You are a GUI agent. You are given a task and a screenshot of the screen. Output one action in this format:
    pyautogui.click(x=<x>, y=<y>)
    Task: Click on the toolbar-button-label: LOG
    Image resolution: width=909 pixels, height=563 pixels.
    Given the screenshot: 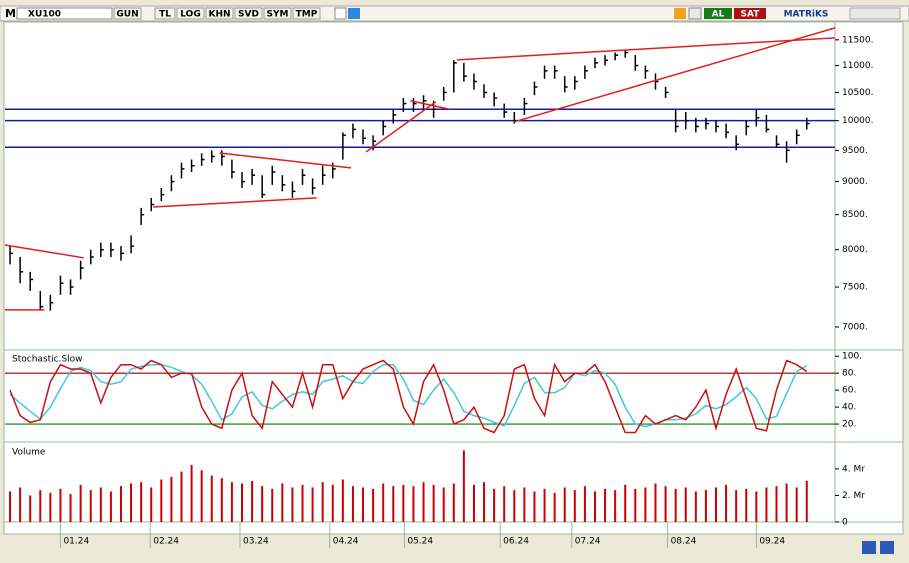 What is the action you would take?
    pyautogui.click(x=190, y=15)
    